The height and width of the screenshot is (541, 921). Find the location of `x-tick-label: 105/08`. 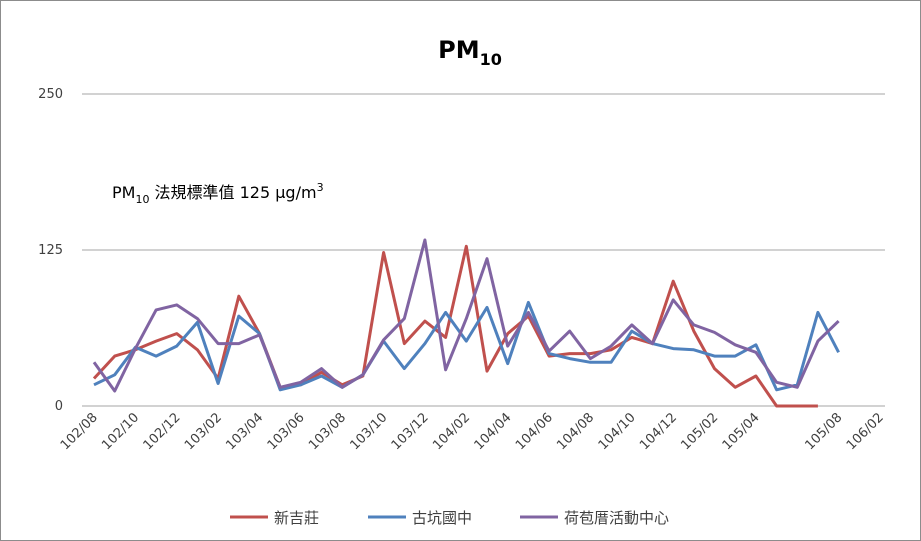

x-tick-label: 105/08 is located at coordinates (823, 431).